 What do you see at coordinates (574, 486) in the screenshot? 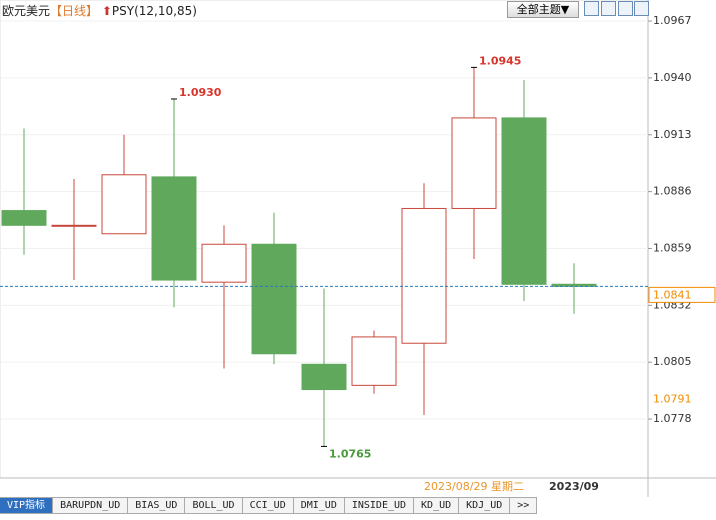
I see `x-tick-label: 2023/09` at bounding box center [574, 486].